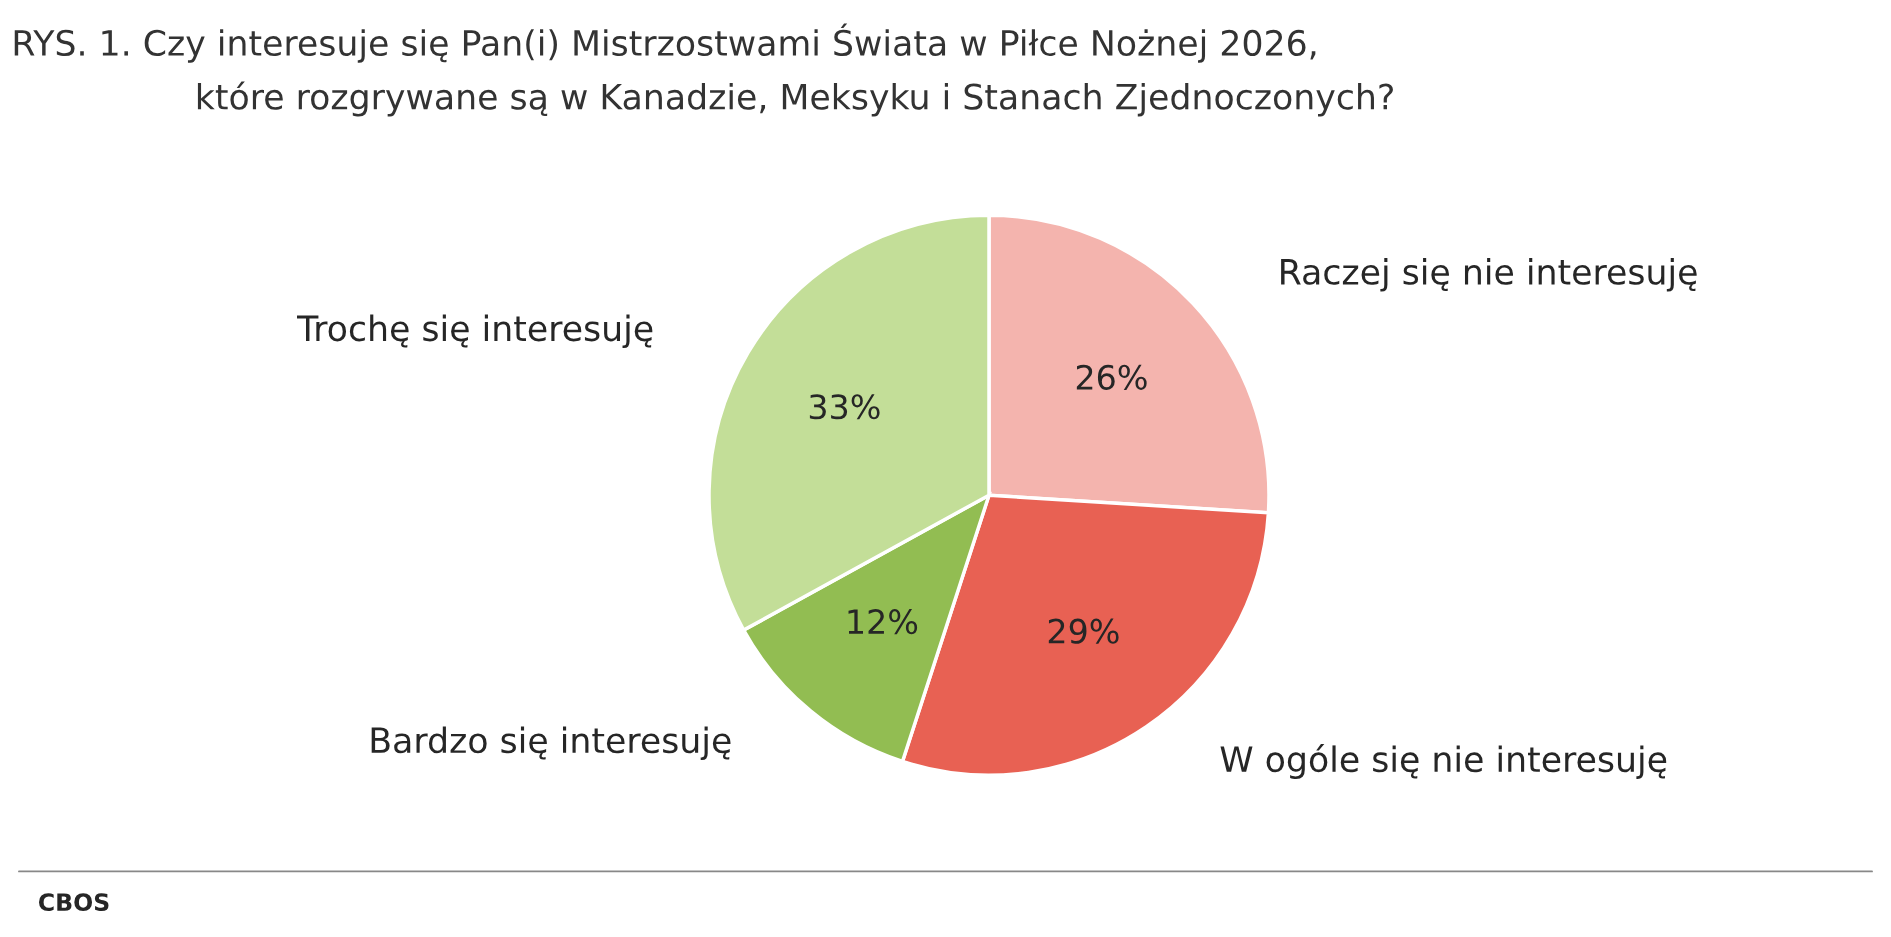 The image size is (1891, 937). Describe the element at coordinates (475, 331) in the screenshot. I see `slice-label: Trochę się interesuję` at that location.